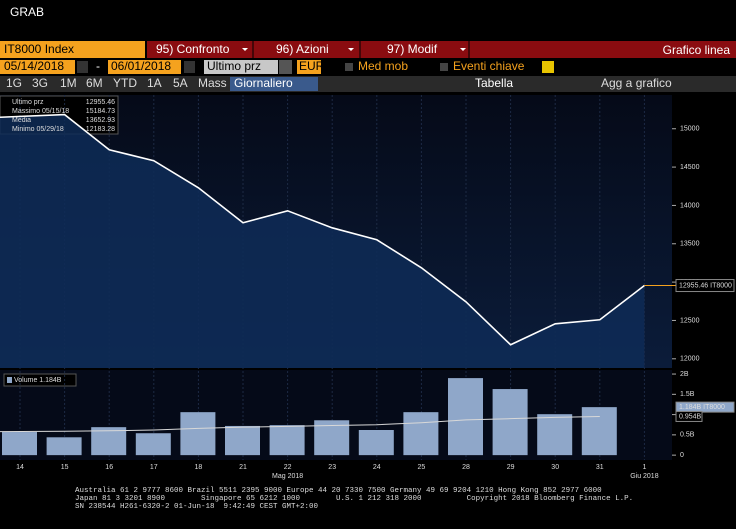 This screenshot has height=529, width=736. I want to click on volume-legend-box, so click(40, 380).